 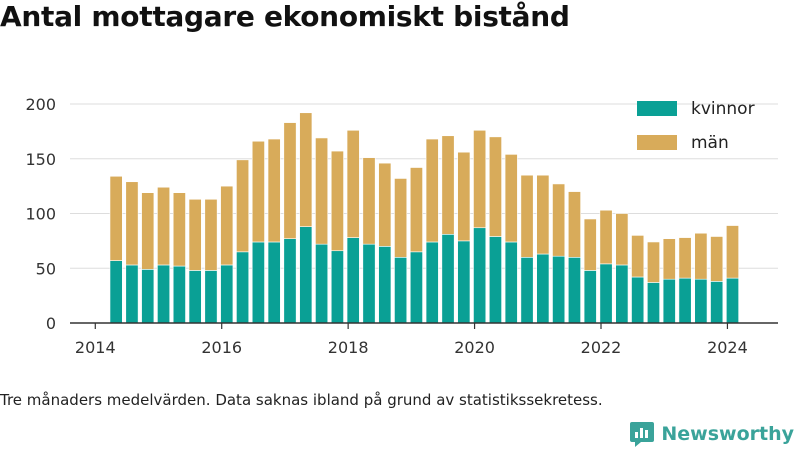 What do you see at coordinates (221, 347) in the screenshot?
I see `x-tick-label: 2016` at bounding box center [221, 347].